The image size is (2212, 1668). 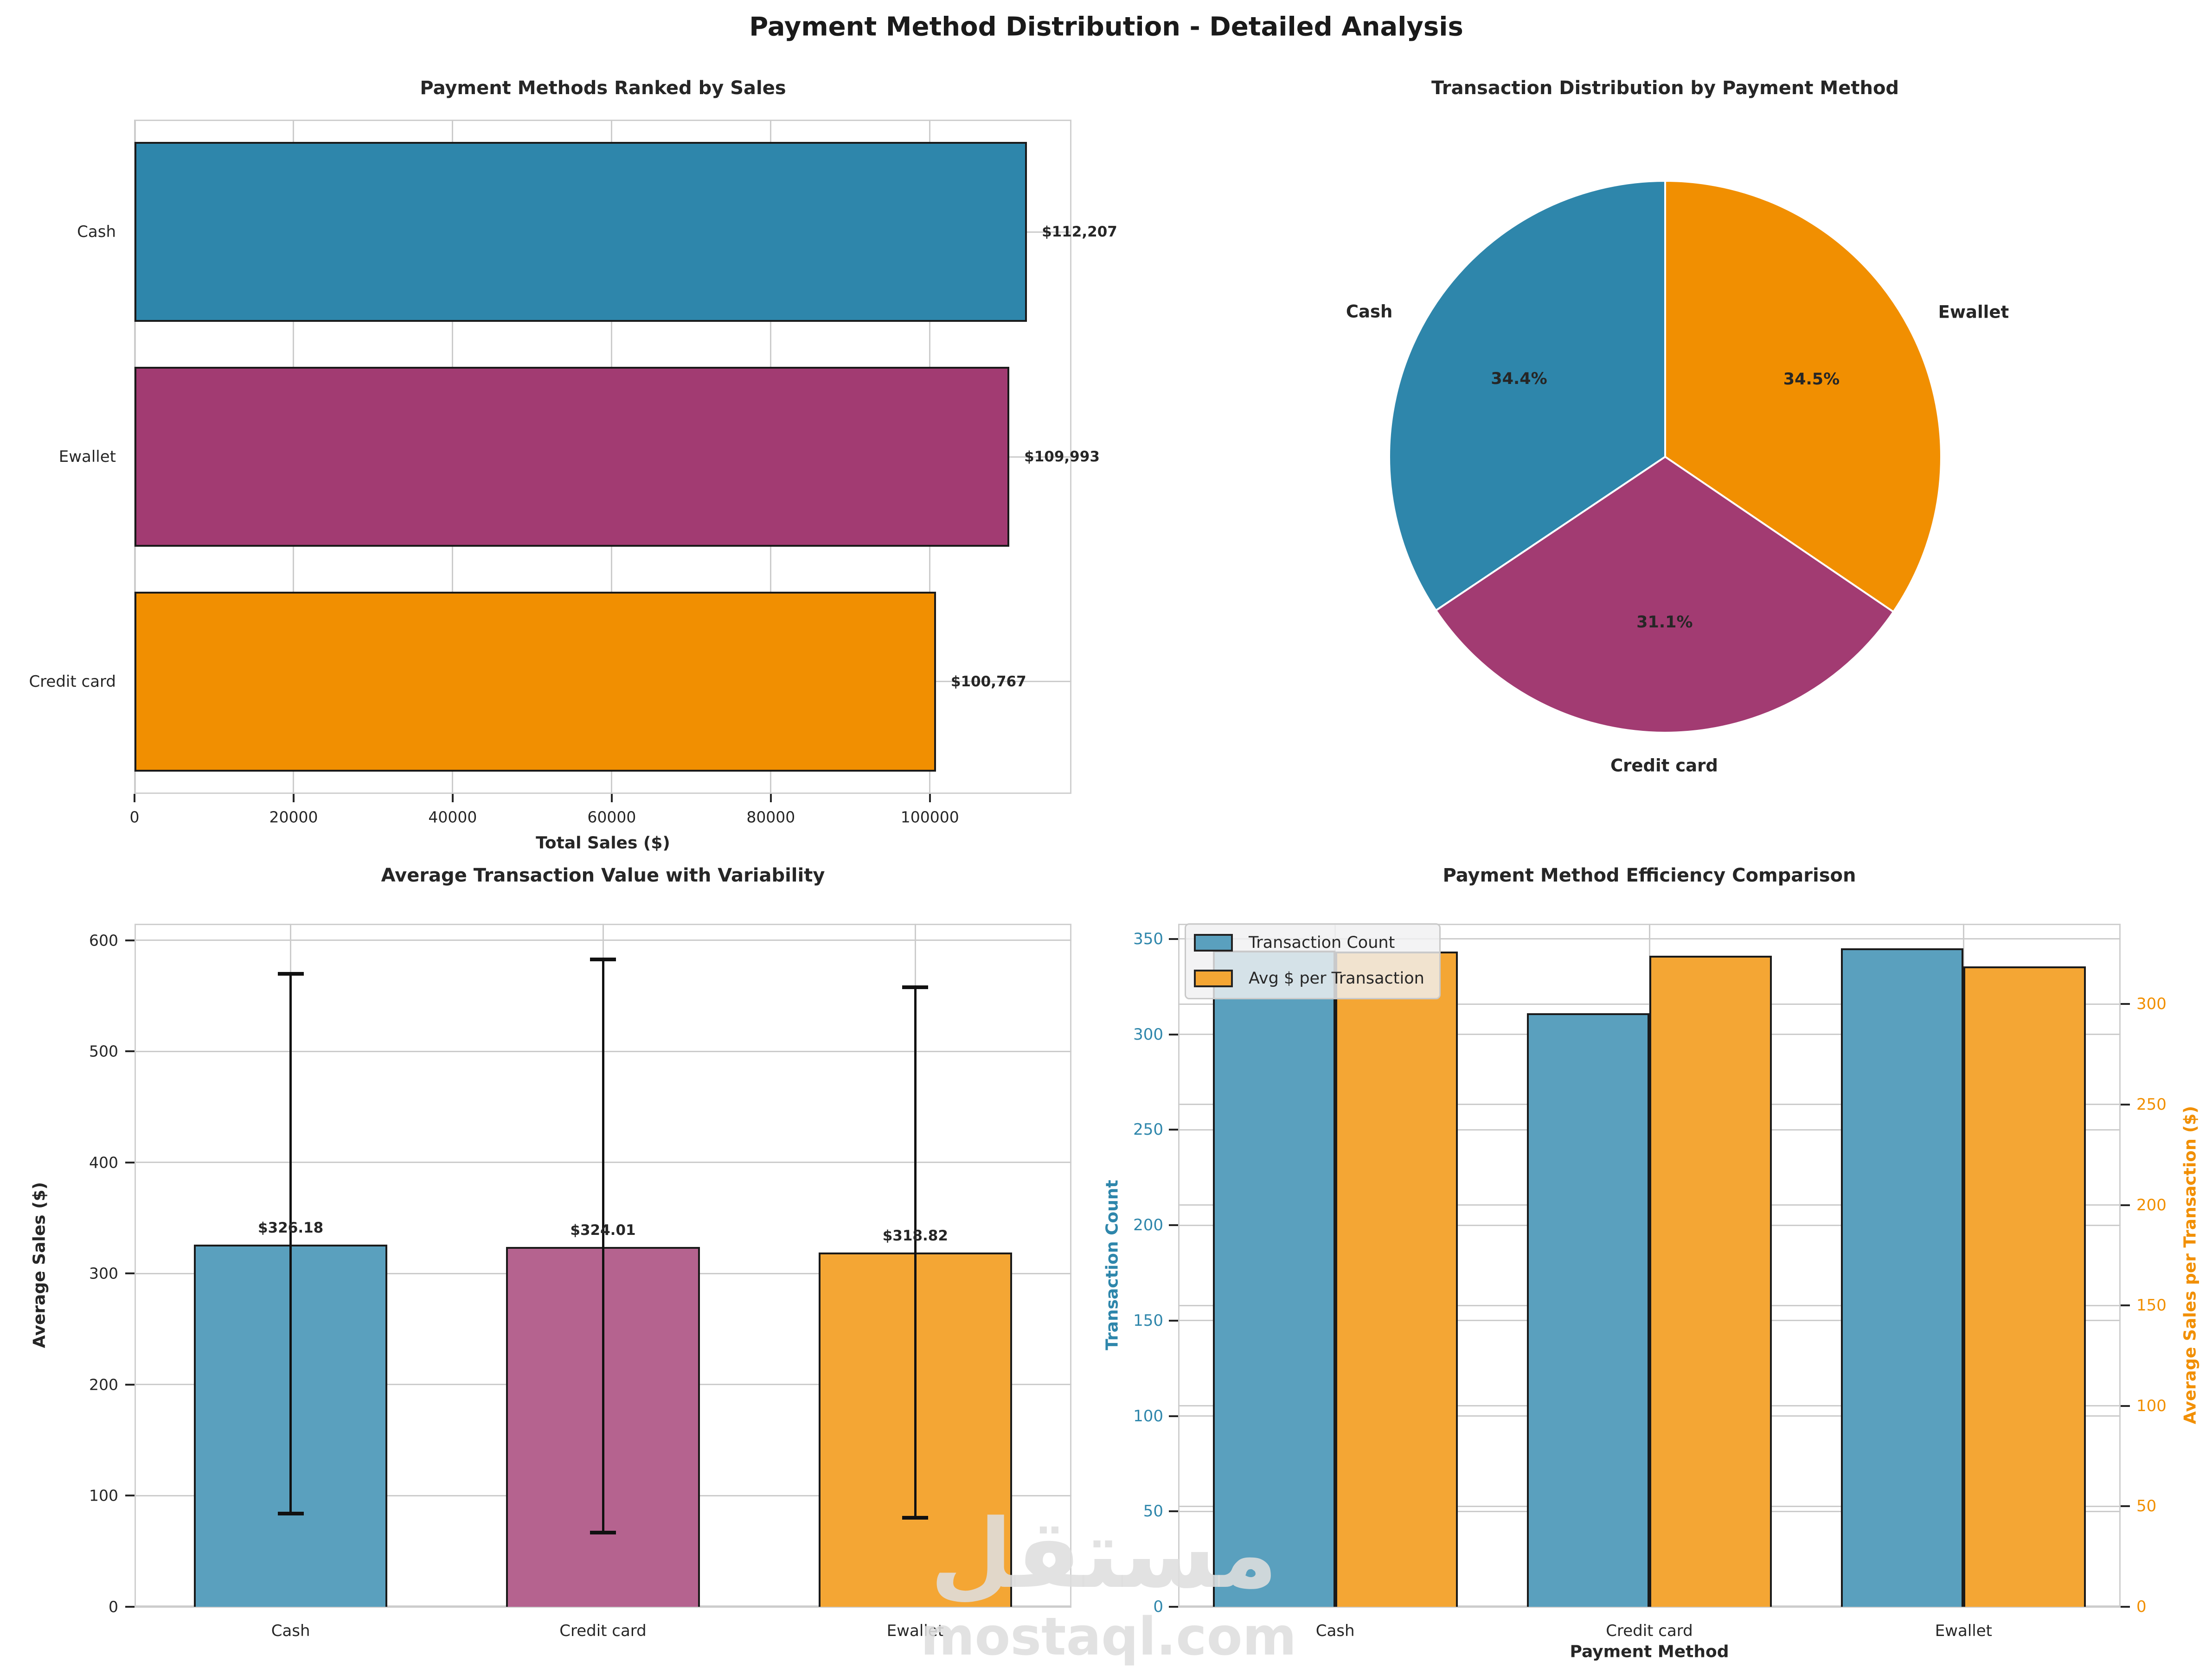 What do you see at coordinates (1104, 1554) in the screenshot?
I see `watermark-arabic: مستقل` at bounding box center [1104, 1554].